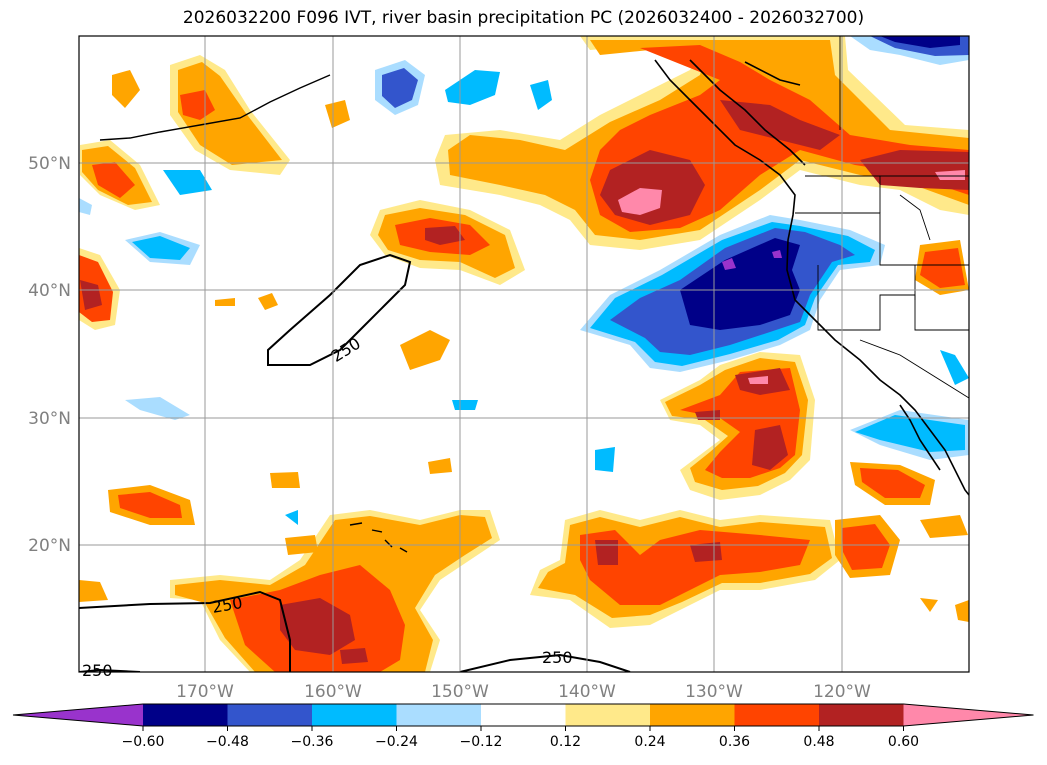  I want to click on lat-label: 30°N, so click(49, 419).